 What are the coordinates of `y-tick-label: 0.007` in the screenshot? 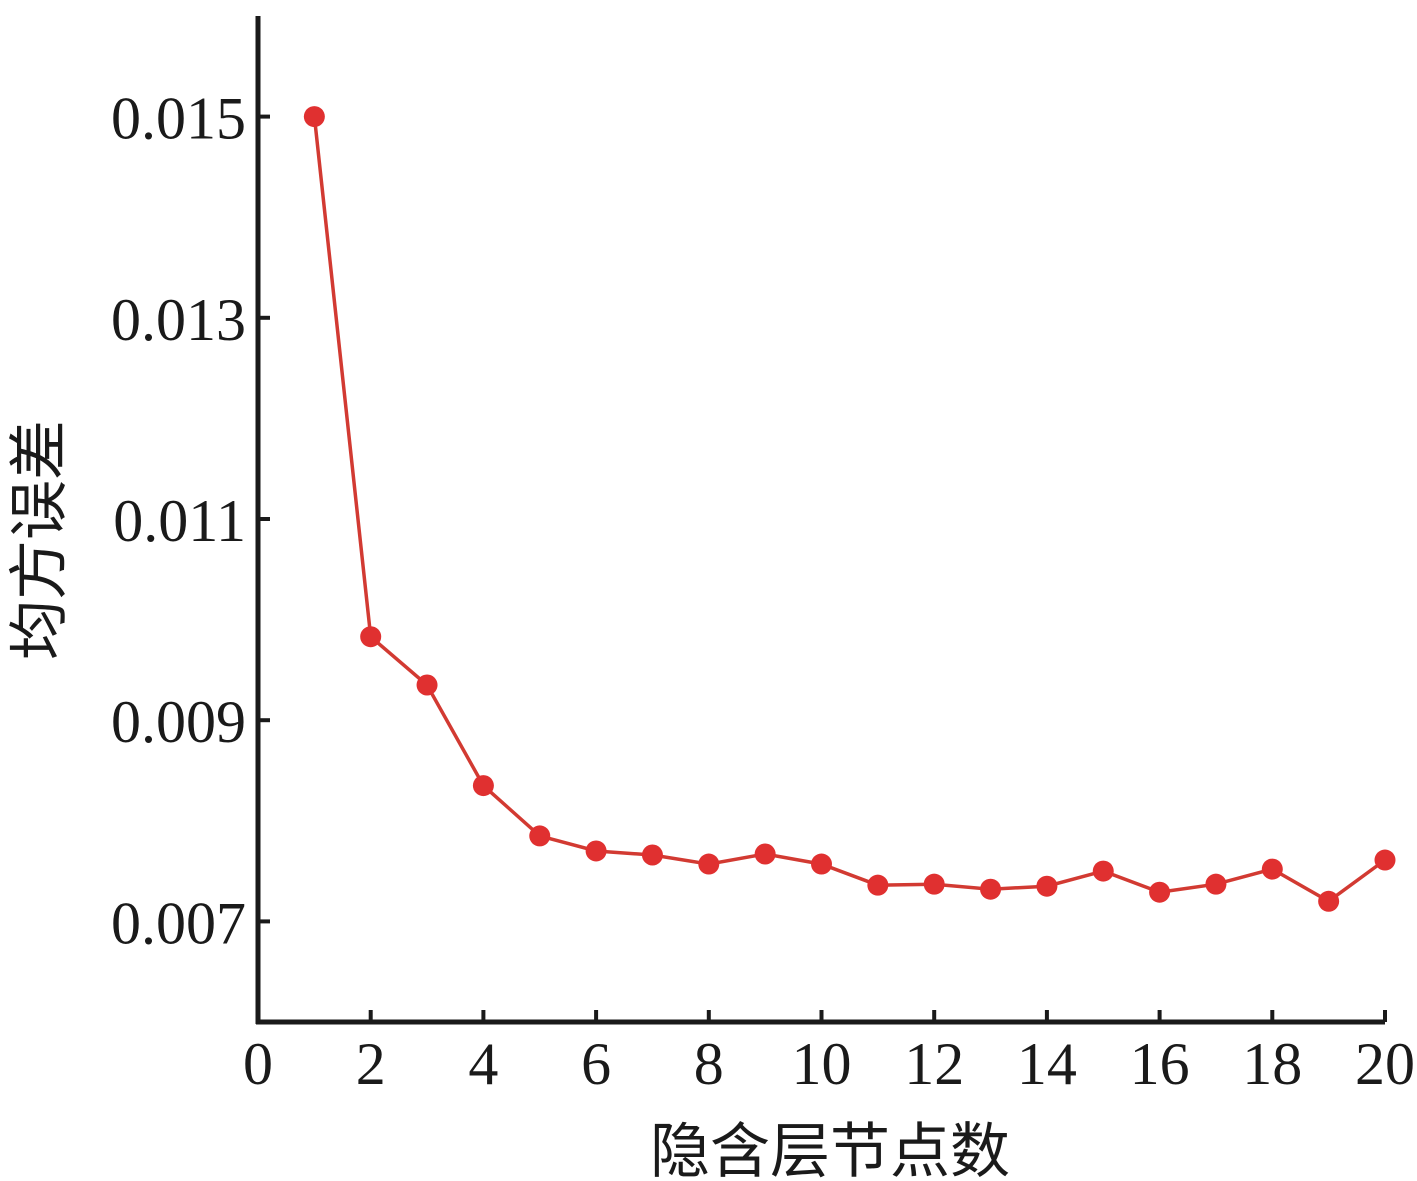 It's located at (178, 923).